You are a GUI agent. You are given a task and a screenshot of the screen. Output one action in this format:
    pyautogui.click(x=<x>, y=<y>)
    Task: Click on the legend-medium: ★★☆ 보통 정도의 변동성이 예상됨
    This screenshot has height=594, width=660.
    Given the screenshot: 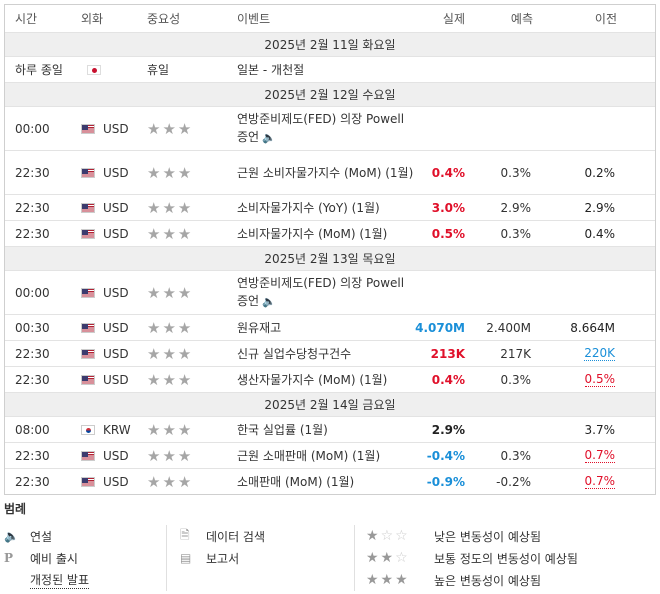 What is the action you would take?
    pyautogui.click(x=472, y=558)
    